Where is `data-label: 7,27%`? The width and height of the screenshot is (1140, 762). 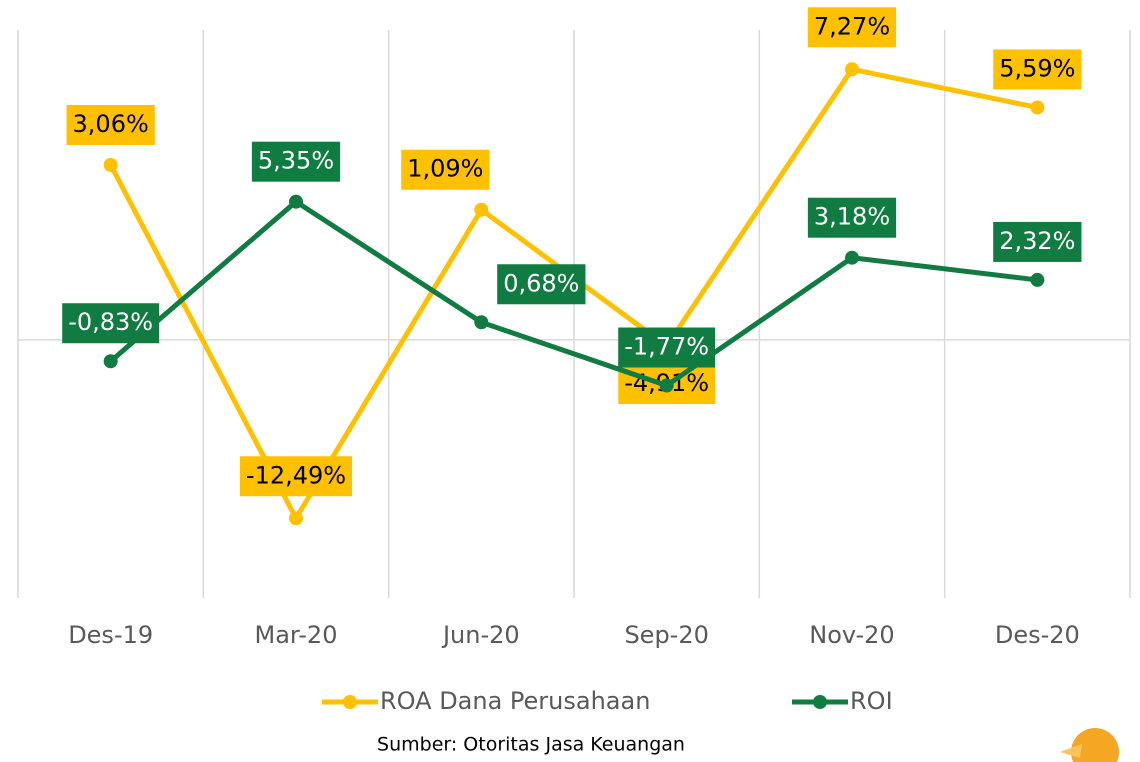
data-label: 7,27% is located at coordinates (852, 27).